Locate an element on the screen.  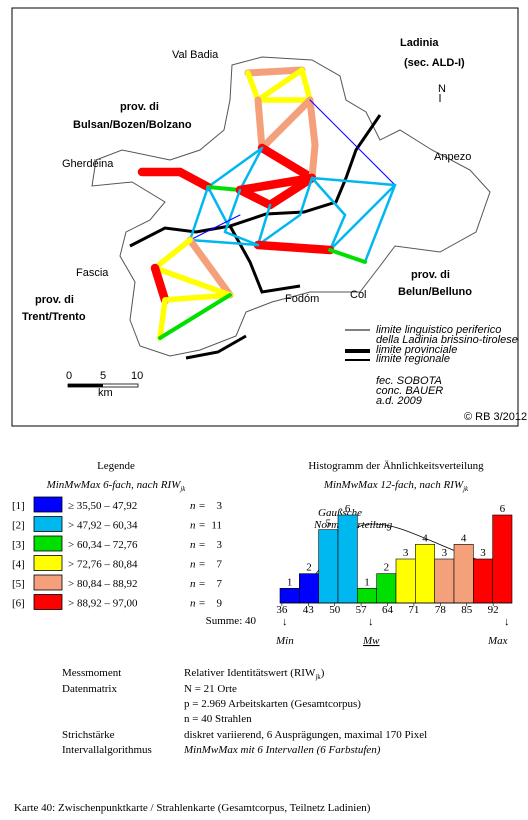
map-key-label: della Ladinia brissino-tirolese is located at coordinates (447, 340).